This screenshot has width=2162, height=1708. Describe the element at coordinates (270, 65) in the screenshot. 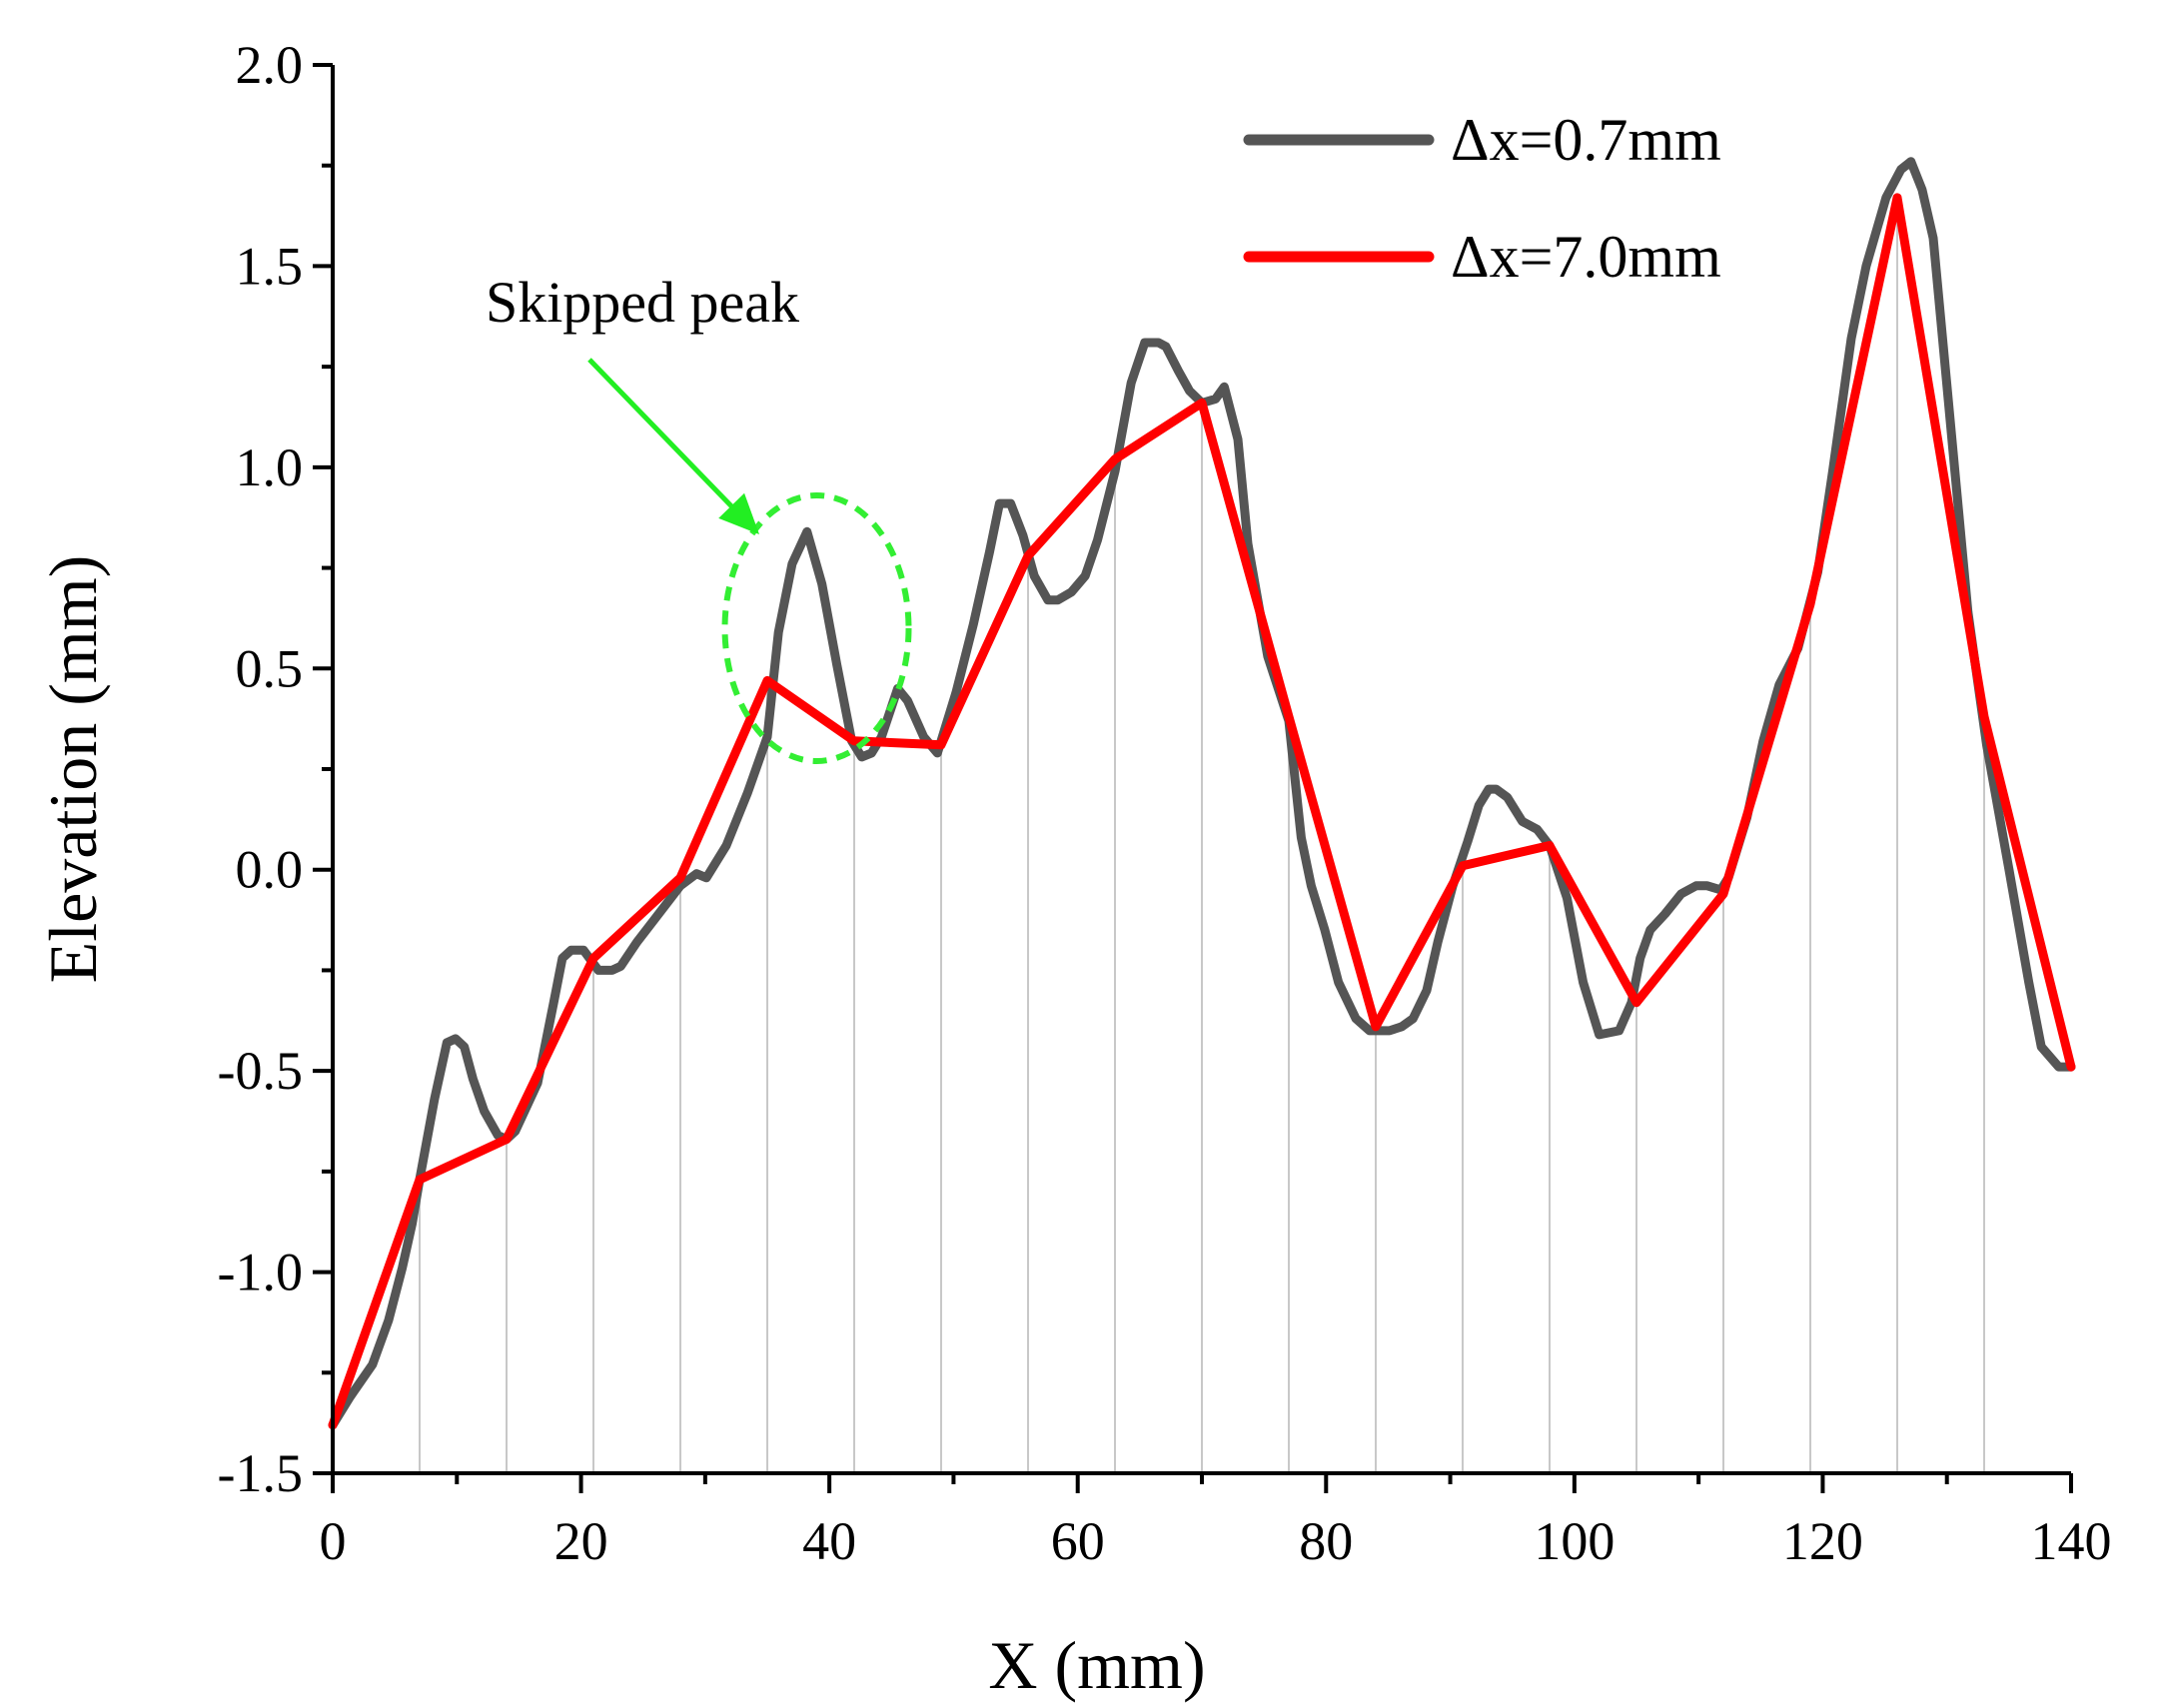

I see `y-tick-label: 2.0` at that location.